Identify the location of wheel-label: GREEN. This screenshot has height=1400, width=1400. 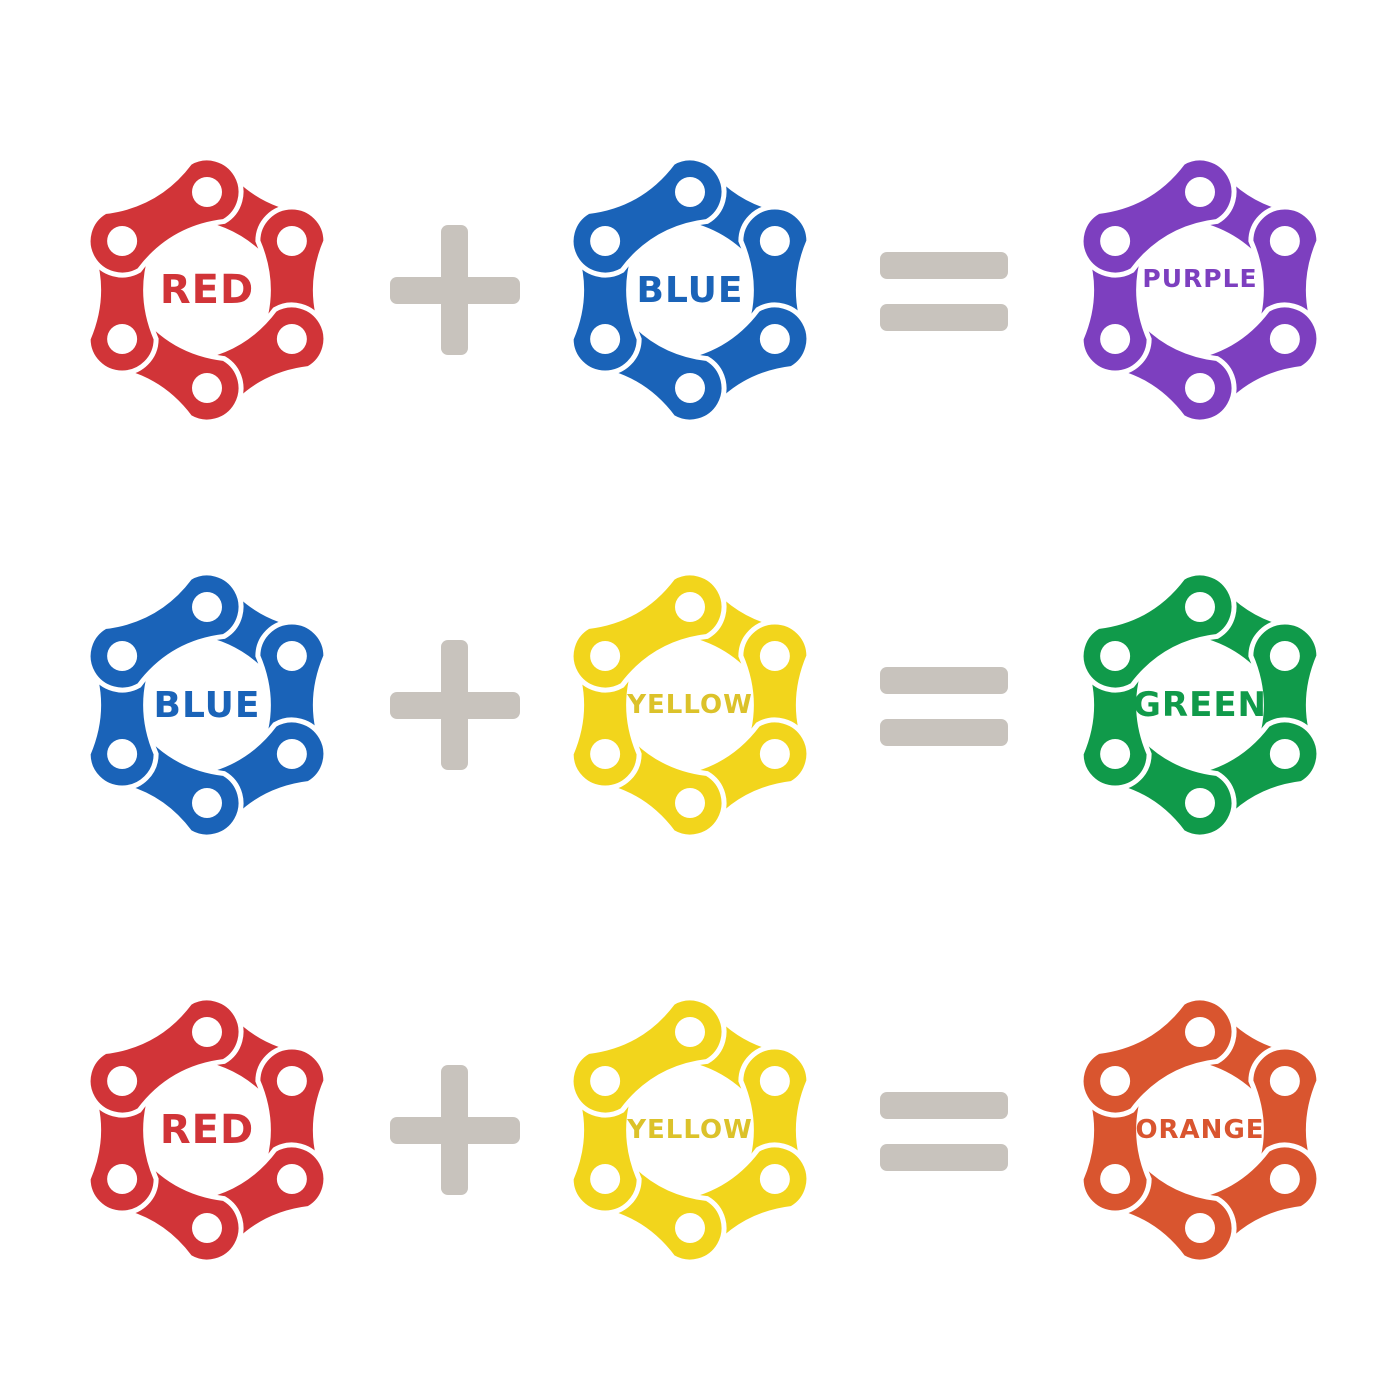
(1200, 705).